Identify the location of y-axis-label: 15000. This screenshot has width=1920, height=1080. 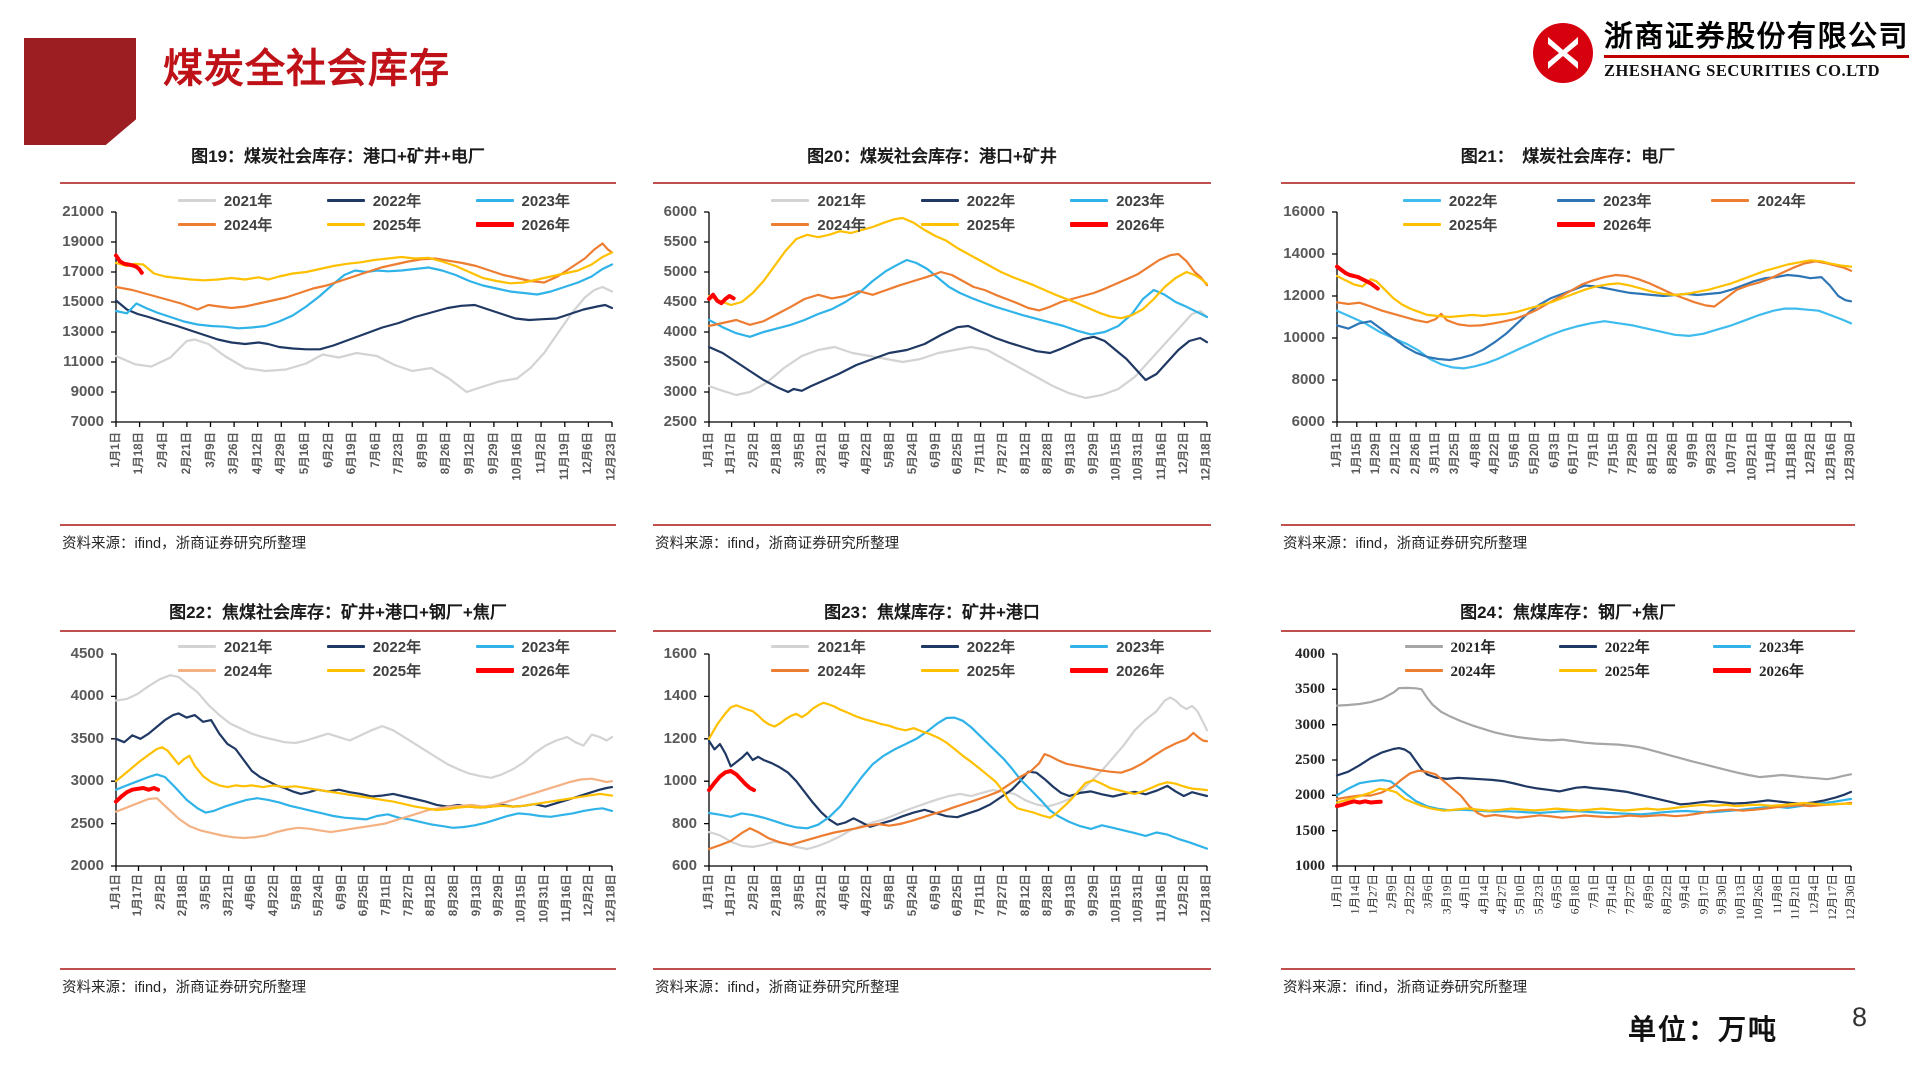
(83, 301).